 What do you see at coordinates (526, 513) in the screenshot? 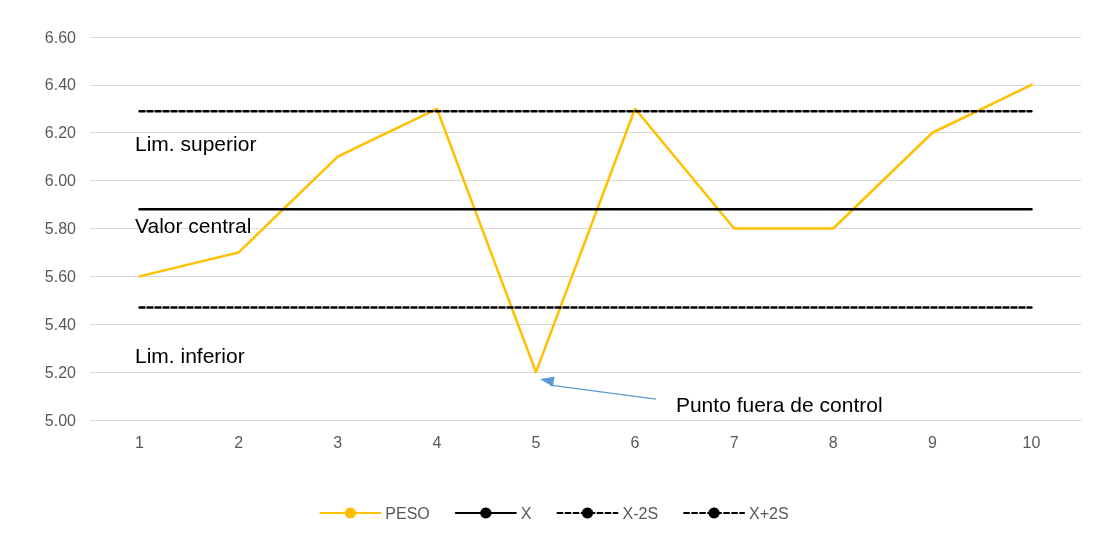
I see `legend-label: X` at bounding box center [526, 513].